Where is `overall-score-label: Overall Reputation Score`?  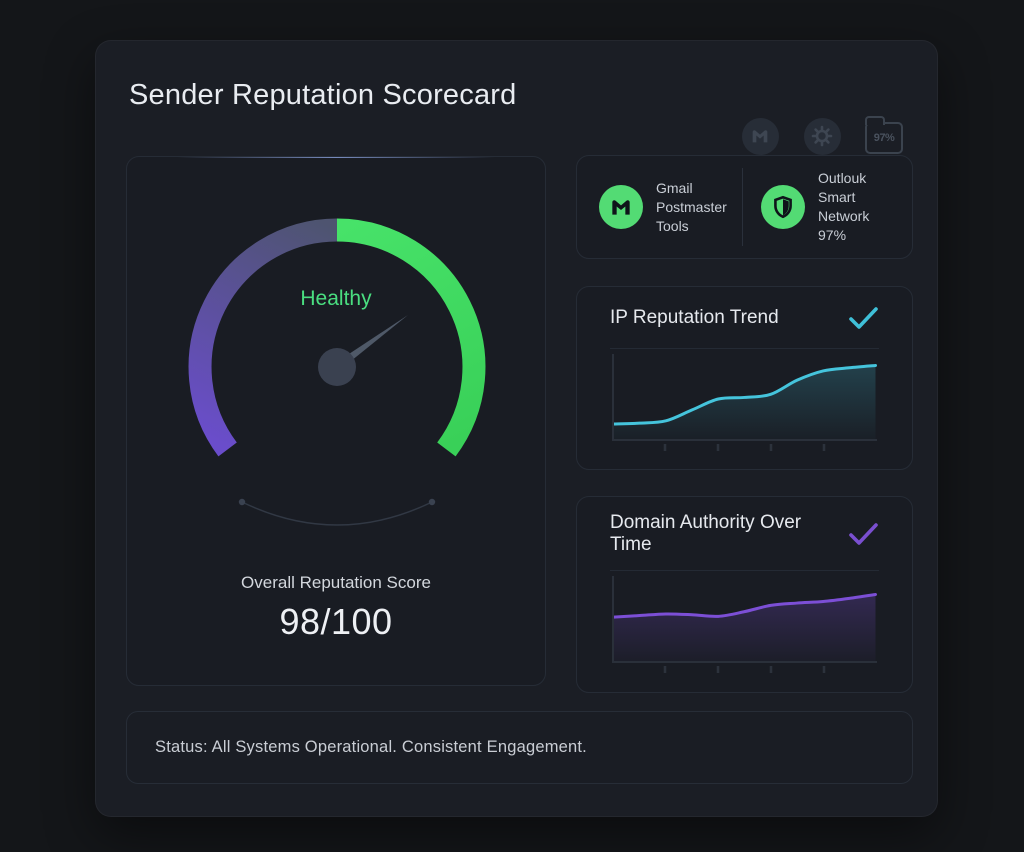
overall-score-label: Overall Reputation Score is located at coordinates (336, 582).